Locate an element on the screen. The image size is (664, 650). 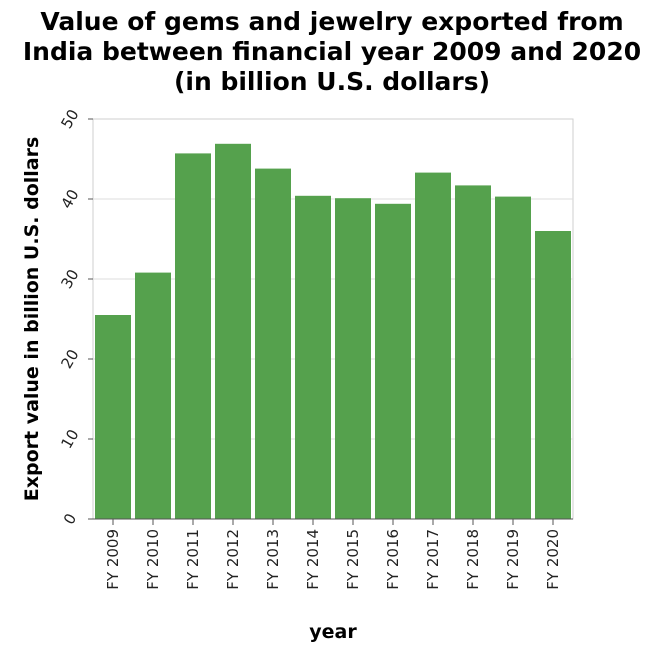
bar-fy-2017 is located at coordinates (433, 345).